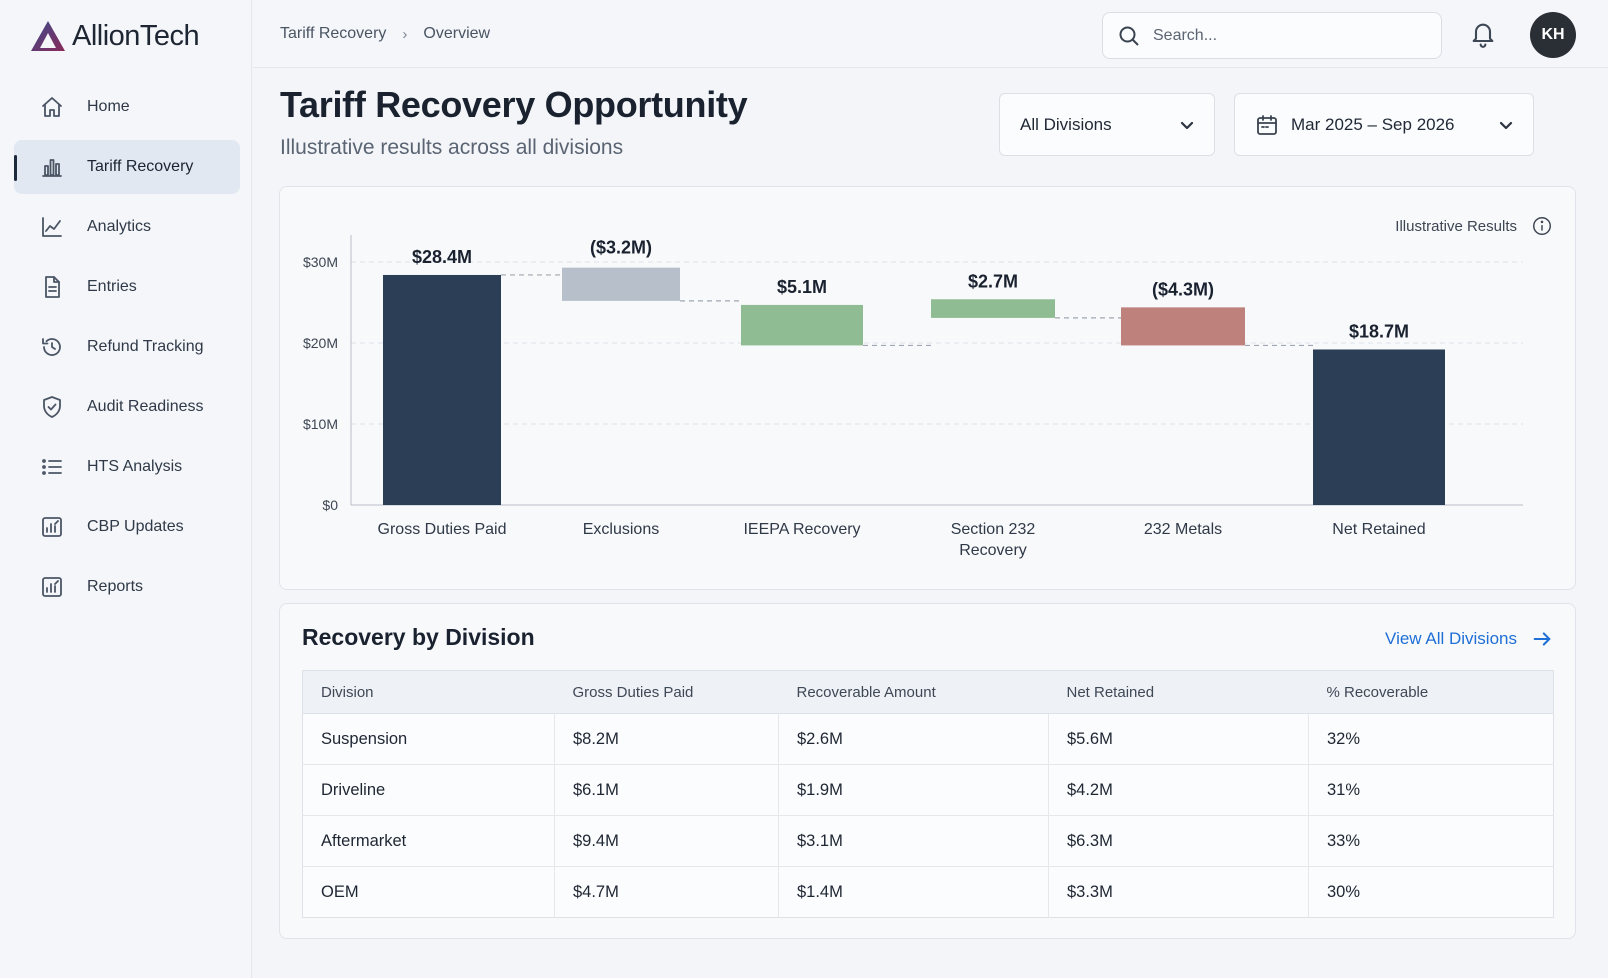 The image size is (1608, 978). I want to click on sidebar-item-audit-readiness: Audit Readiness, so click(127, 407).